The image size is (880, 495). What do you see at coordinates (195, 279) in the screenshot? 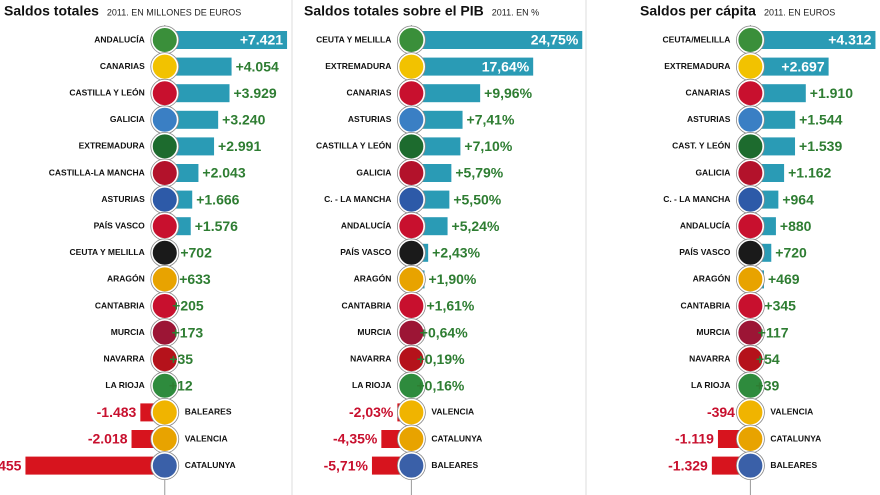
I see `value-label: +633` at bounding box center [195, 279].